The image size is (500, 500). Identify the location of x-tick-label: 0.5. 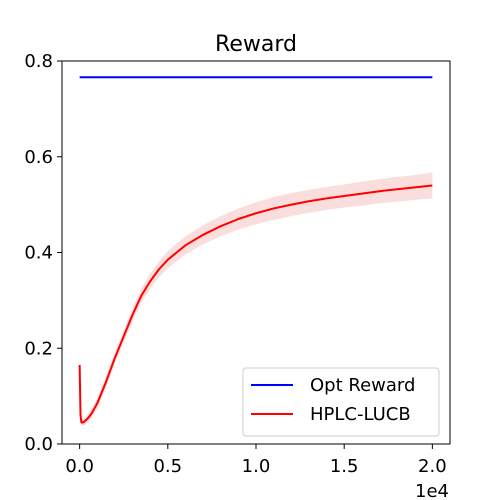
(167, 466).